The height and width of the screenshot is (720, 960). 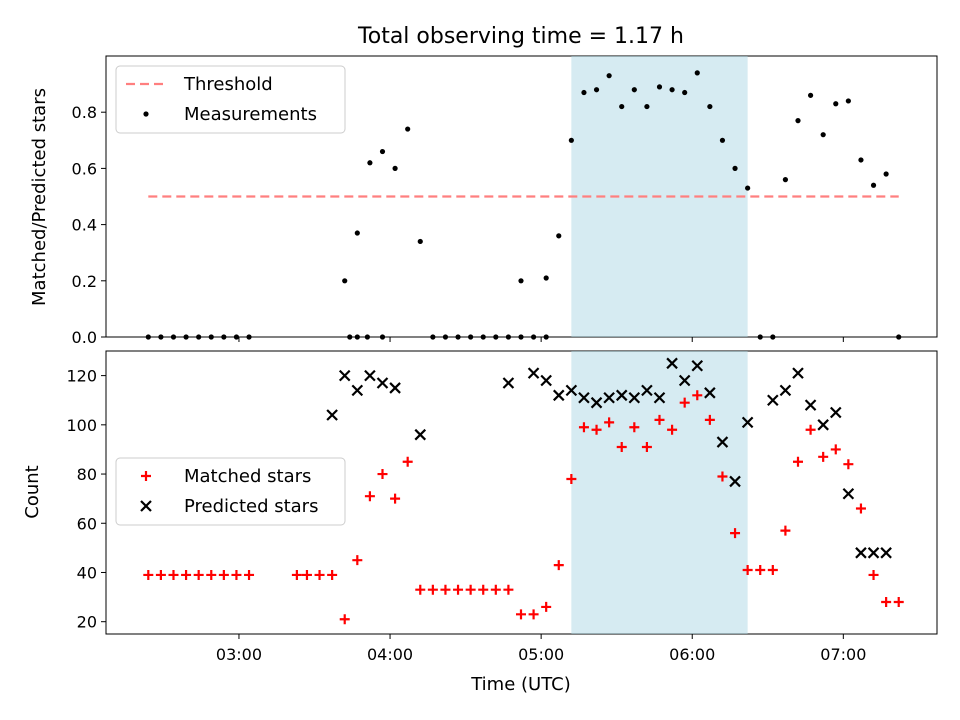 What do you see at coordinates (520, 684) in the screenshot?
I see `x-axis-label: Time (UTC)` at bounding box center [520, 684].